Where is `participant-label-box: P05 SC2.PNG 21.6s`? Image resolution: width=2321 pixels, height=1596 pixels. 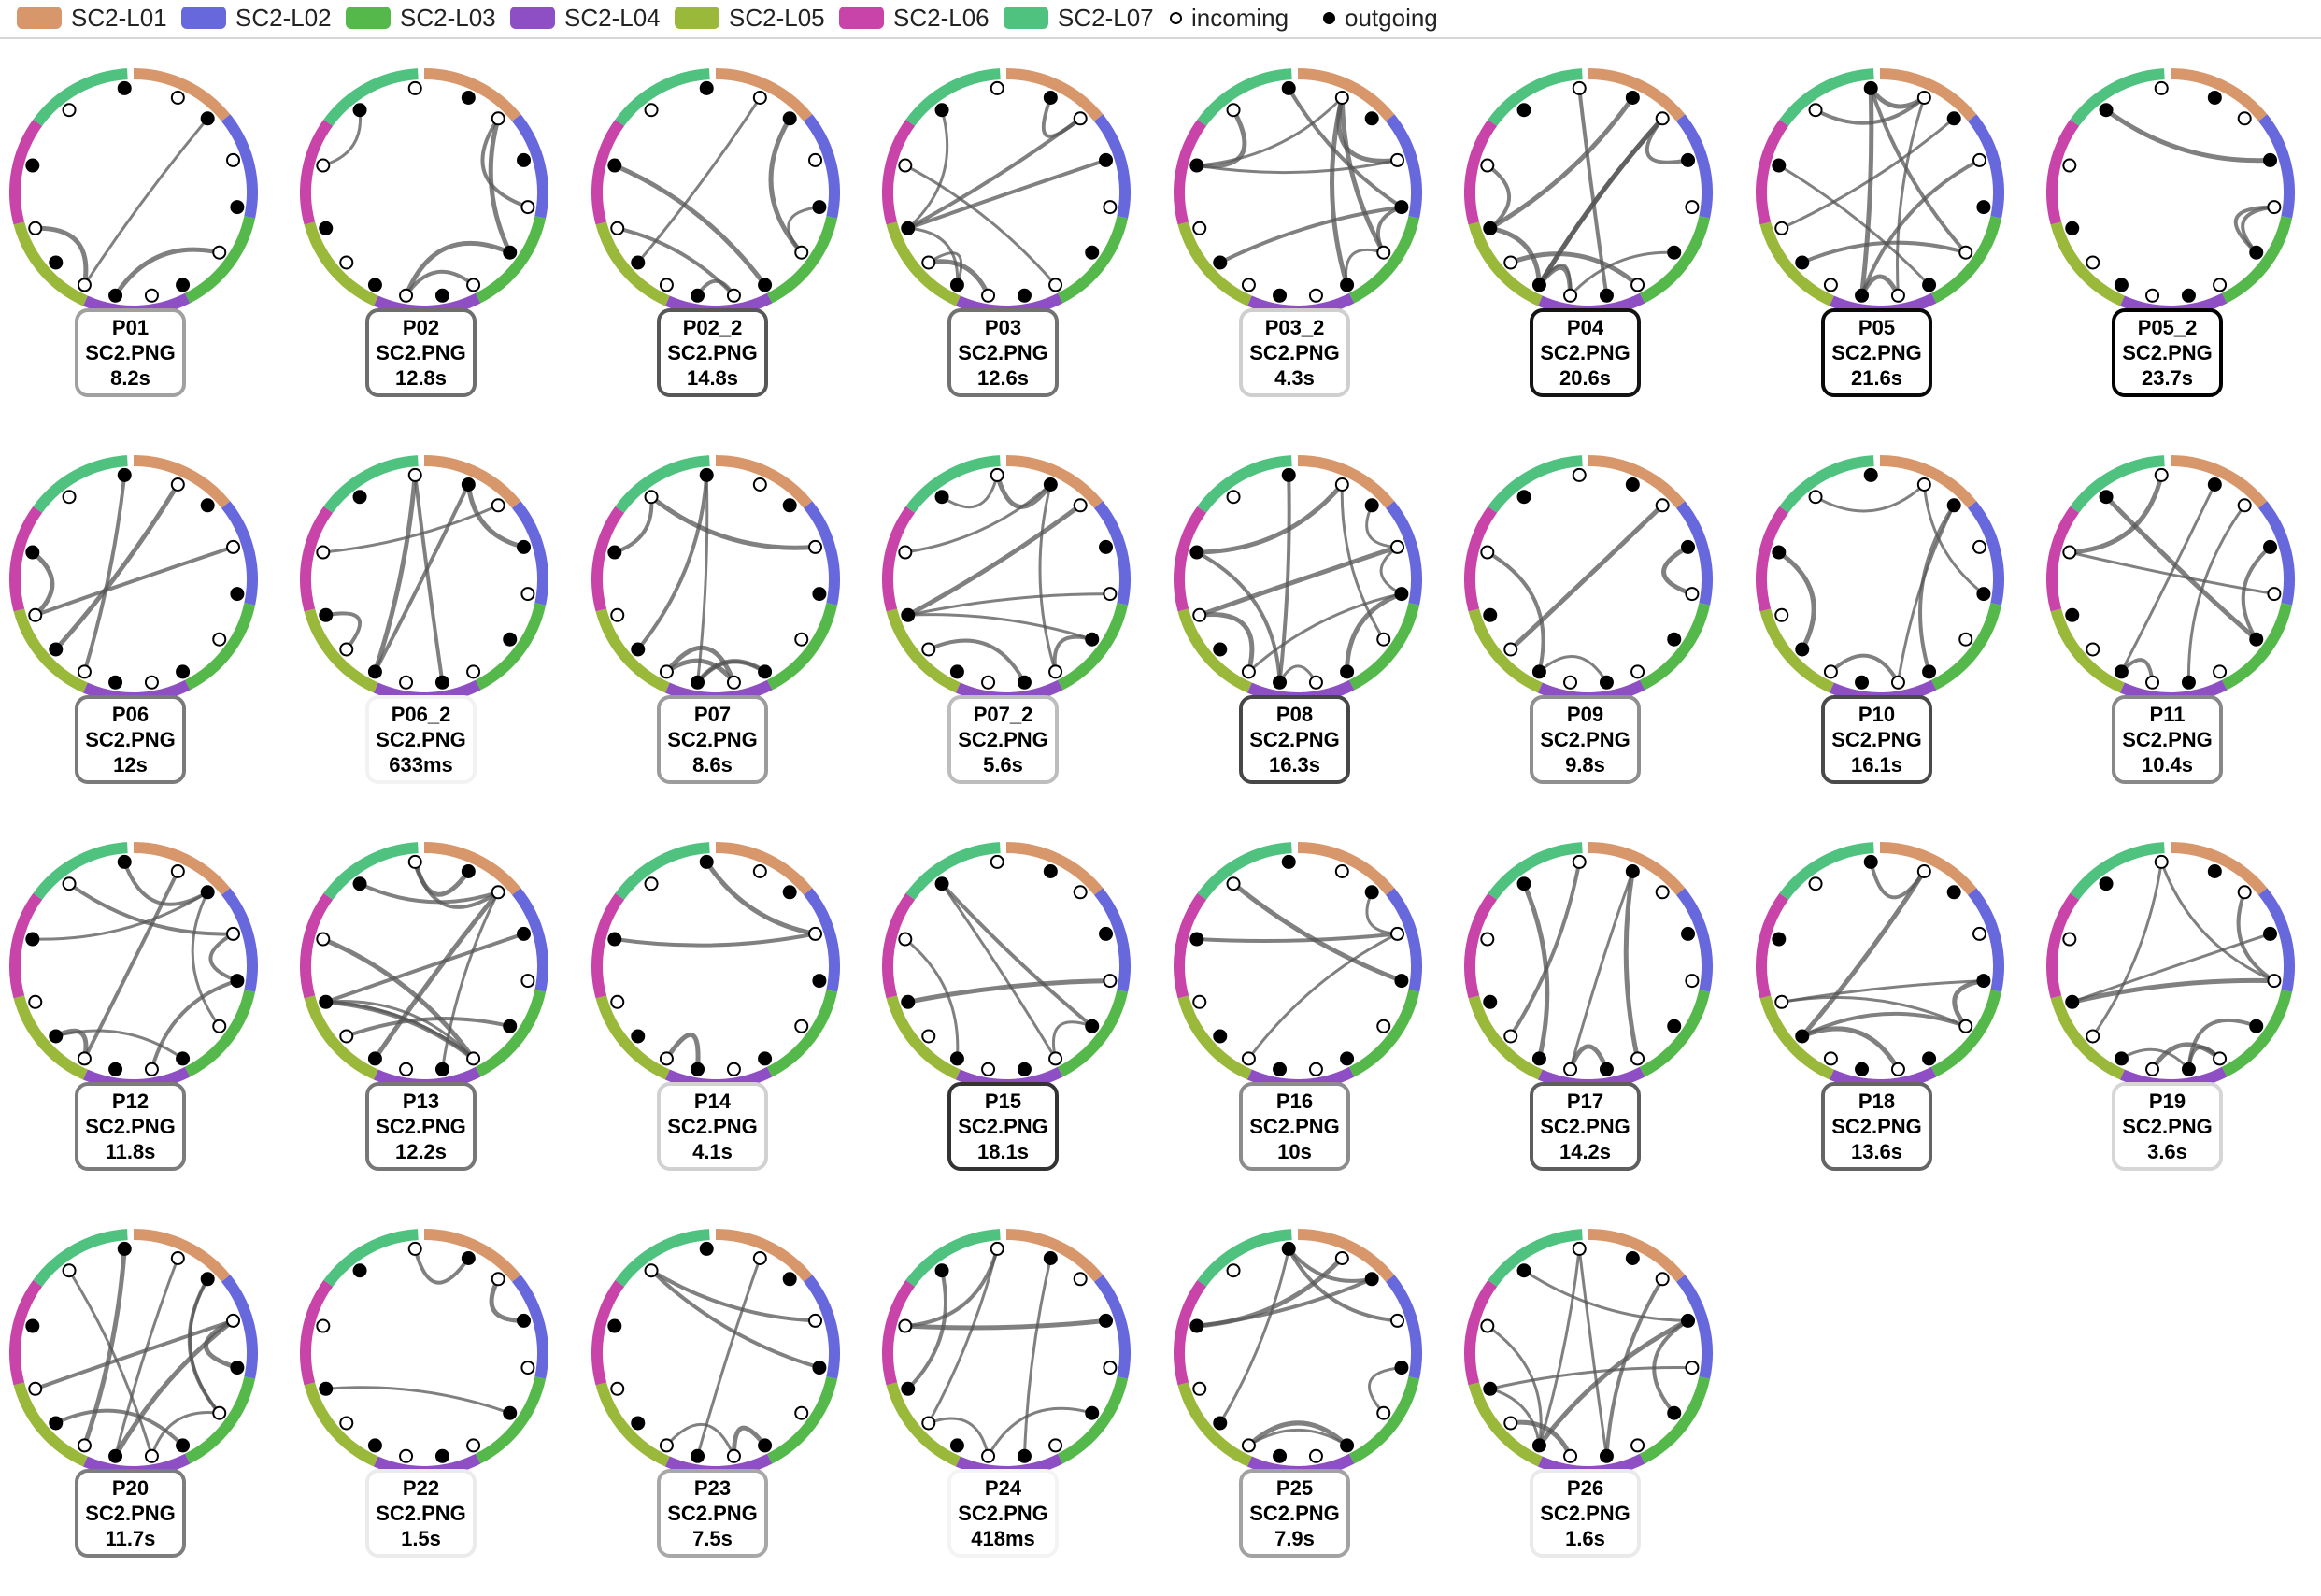 participant-label-box: P05 SC2.PNG 21.6s is located at coordinates (1876, 353).